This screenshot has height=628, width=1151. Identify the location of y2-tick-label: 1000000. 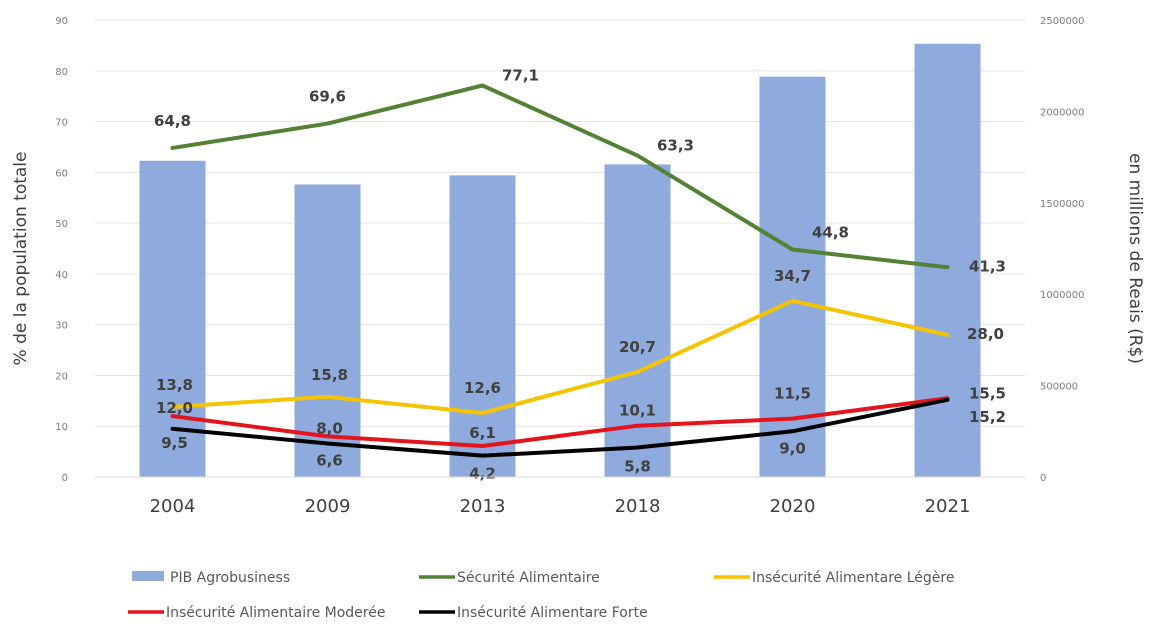
(1062, 295).